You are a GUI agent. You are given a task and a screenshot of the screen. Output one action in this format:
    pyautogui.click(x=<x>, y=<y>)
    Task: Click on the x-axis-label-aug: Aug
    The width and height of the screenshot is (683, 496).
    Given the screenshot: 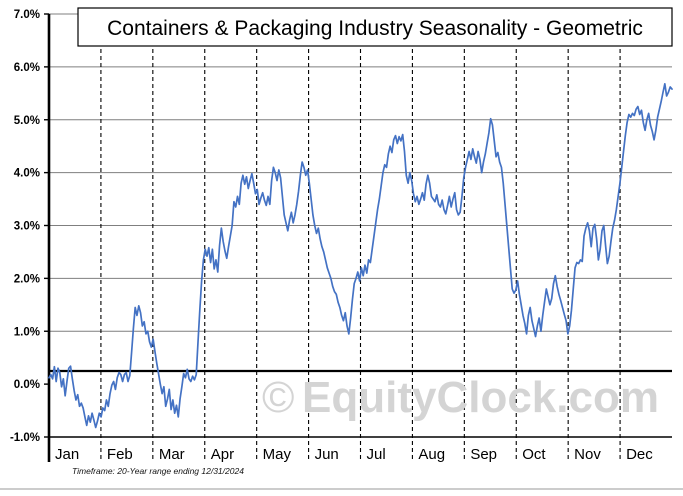 What is the action you would take?
    pyautogui.click(x=431, y=454)
    